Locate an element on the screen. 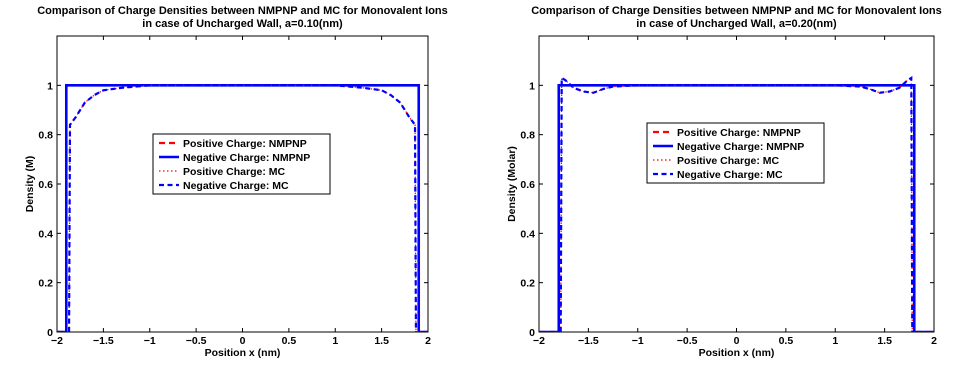  chart-subtitle: in case of Uncharged Wall, a=0.10(nm) is located at coordinates (242, 24).